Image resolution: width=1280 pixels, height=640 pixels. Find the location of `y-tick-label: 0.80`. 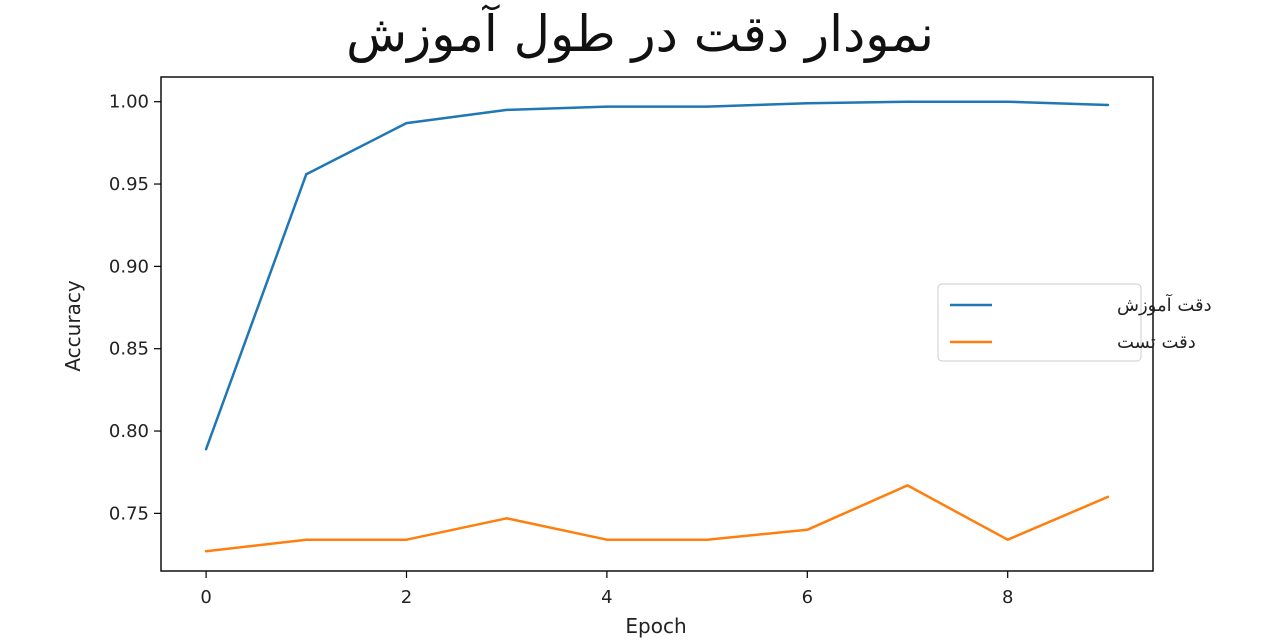

y-tick-label: 0.80 is located at coordinates (129, 431).